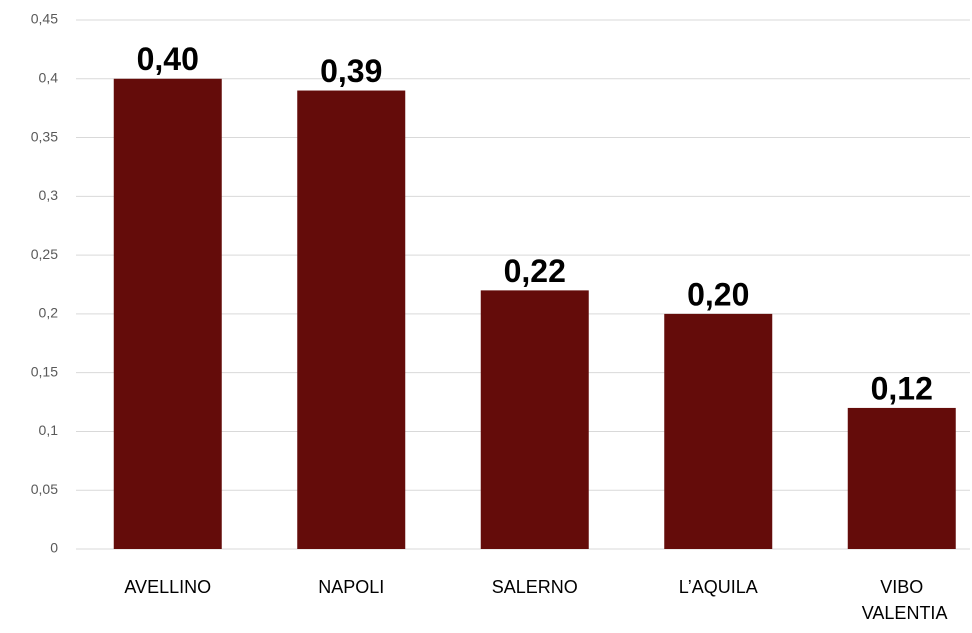  What do you see at coordinates (902, 388) in the screenshot?
I see `data-label: 0,12` at bounding box center [902, 388].